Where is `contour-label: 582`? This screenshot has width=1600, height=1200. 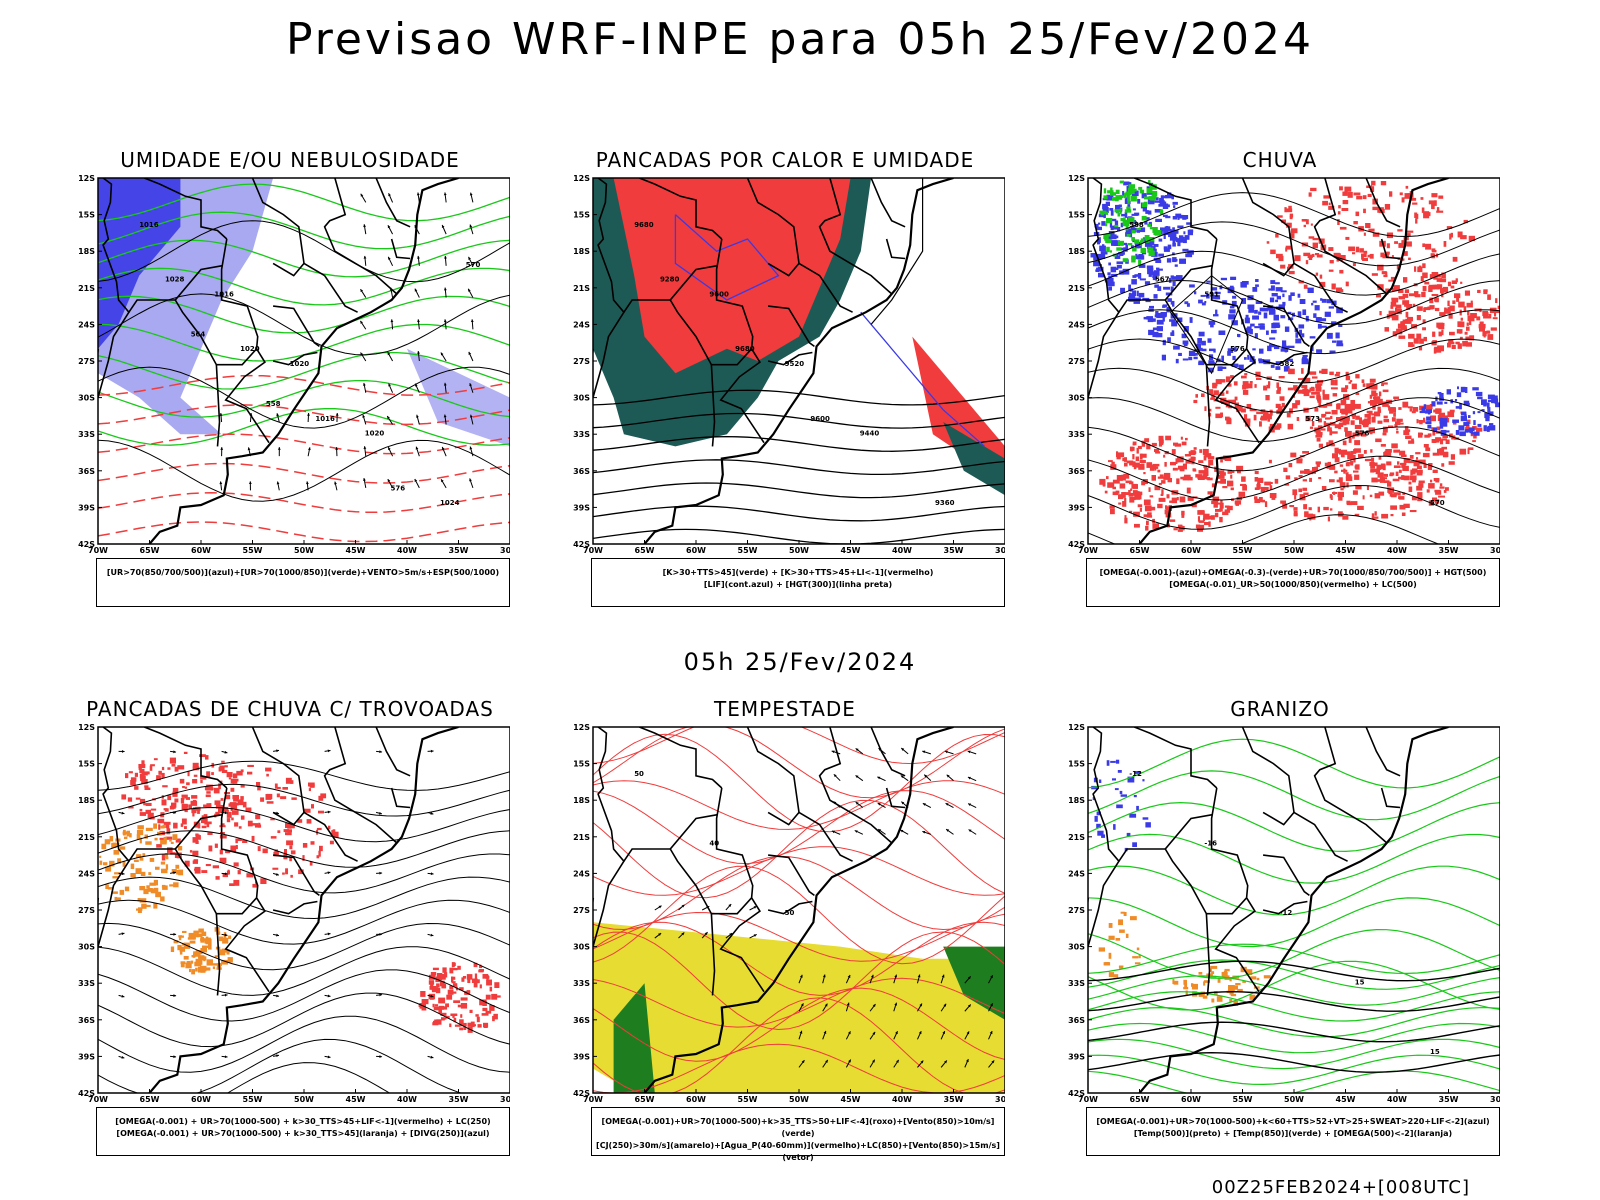 contour-label: 582 is located at coordinates (1287, 364).